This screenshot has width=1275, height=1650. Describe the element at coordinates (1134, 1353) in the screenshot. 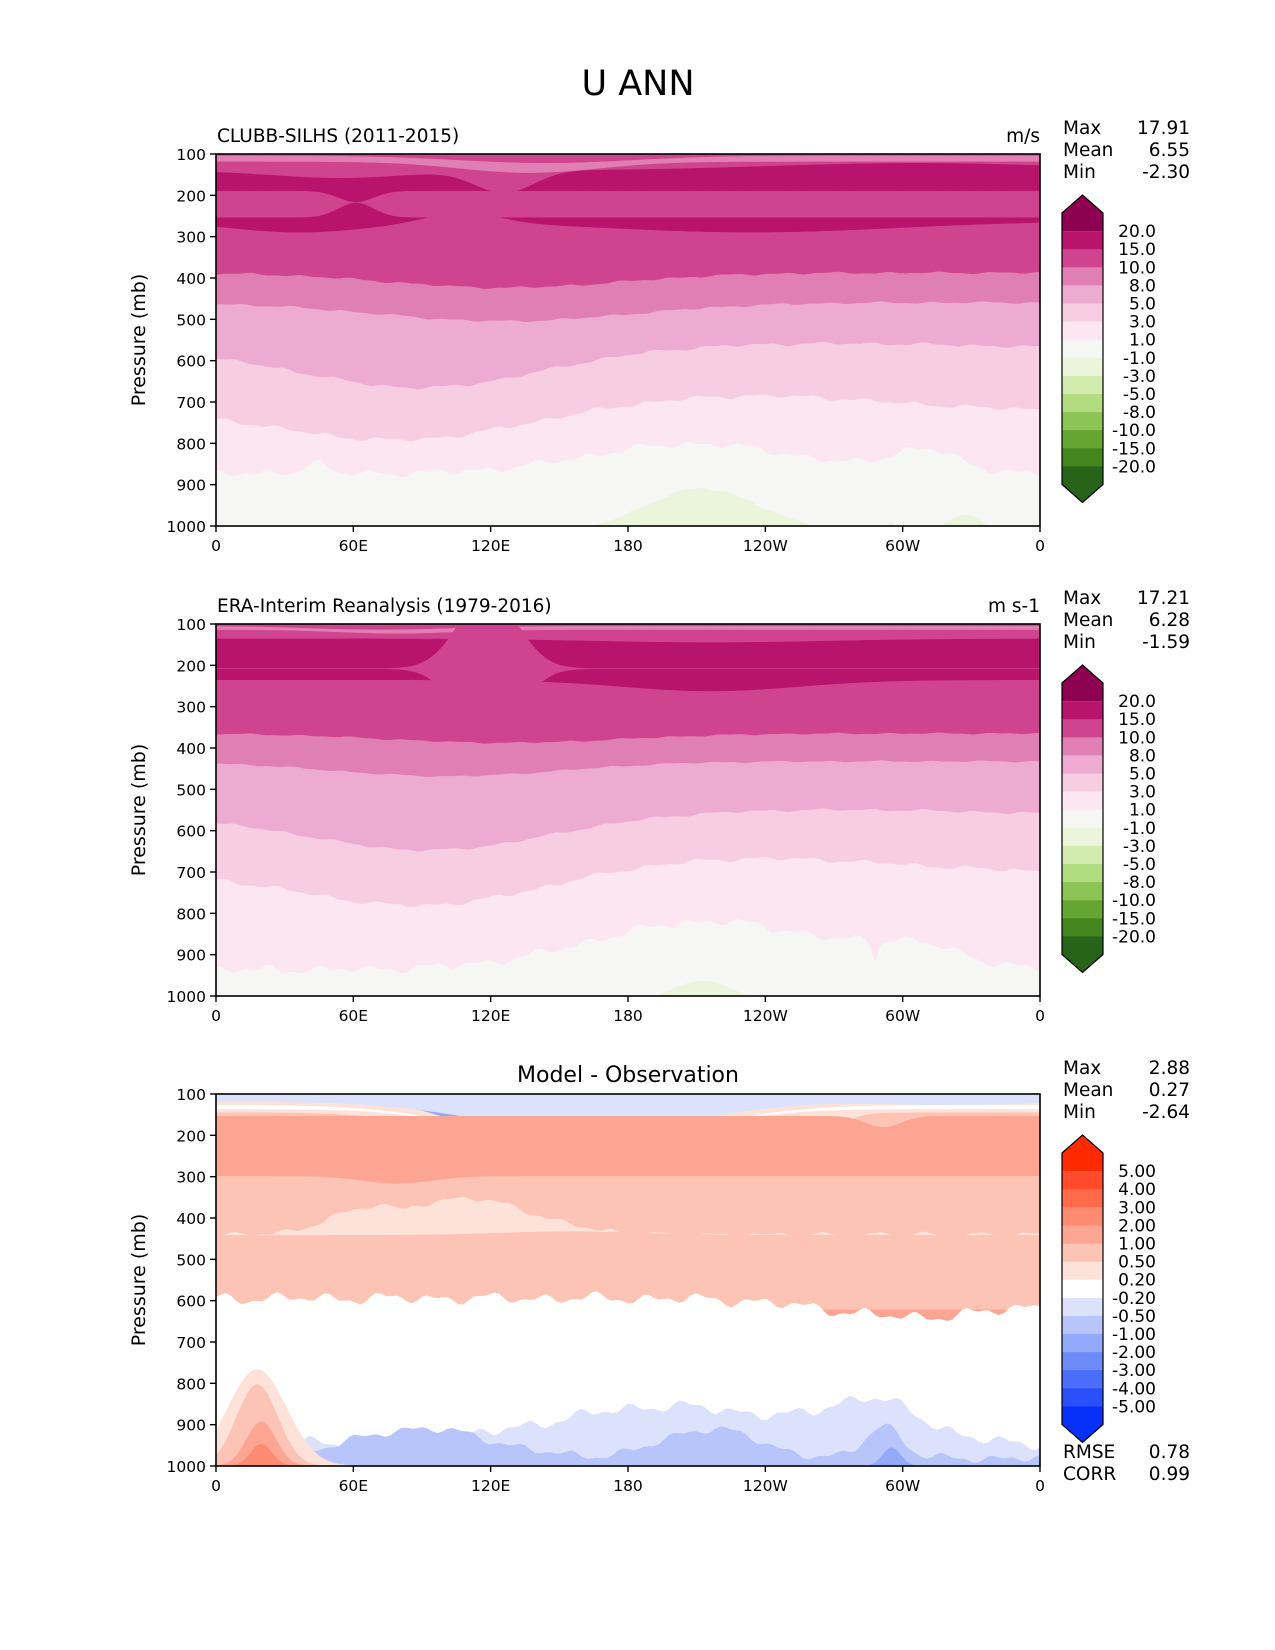

I see `colorbar-tick-label: -2.00` at that location.